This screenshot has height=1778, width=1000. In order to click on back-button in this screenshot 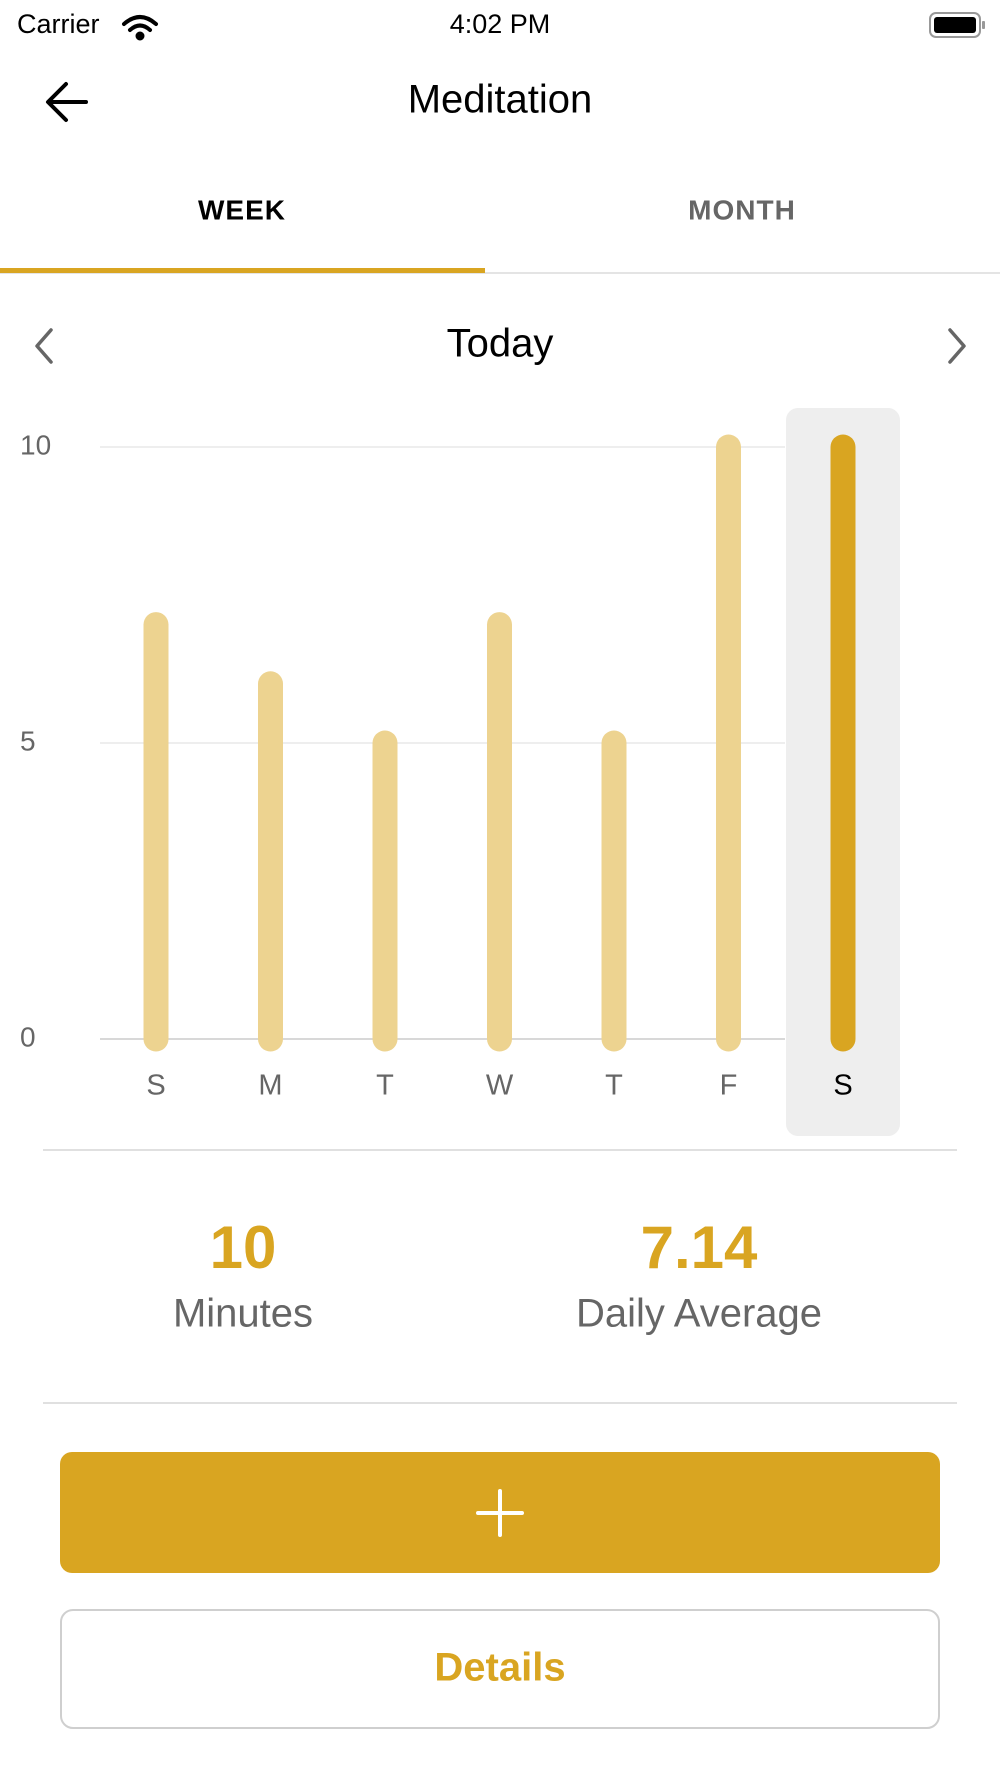, I will do `click(67, 102)`.